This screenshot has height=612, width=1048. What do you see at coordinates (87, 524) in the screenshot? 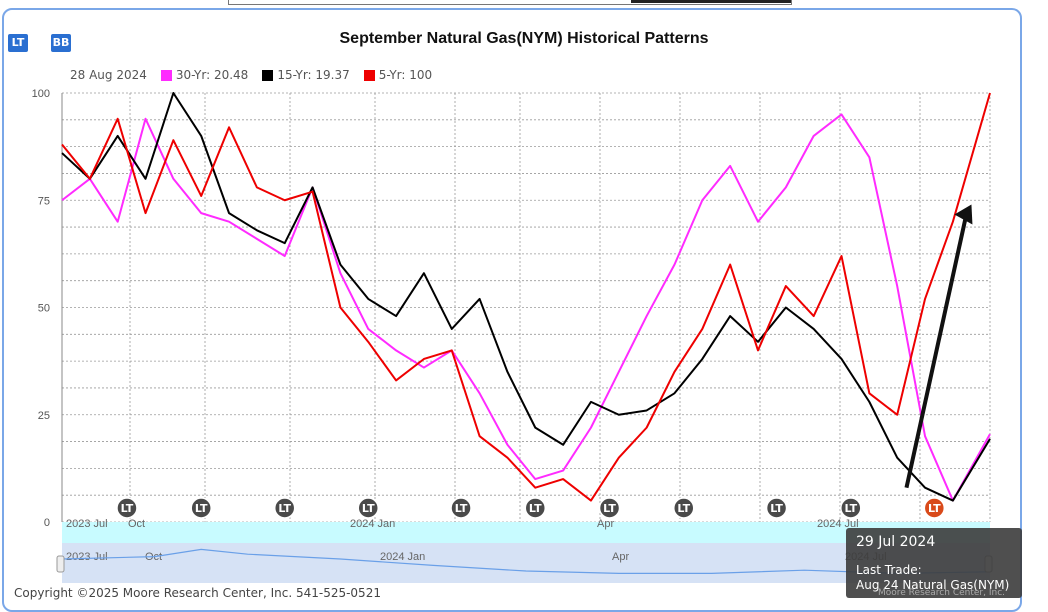
I see `x-tick-label: 2023 Jul` at bounding box center [87, 524].